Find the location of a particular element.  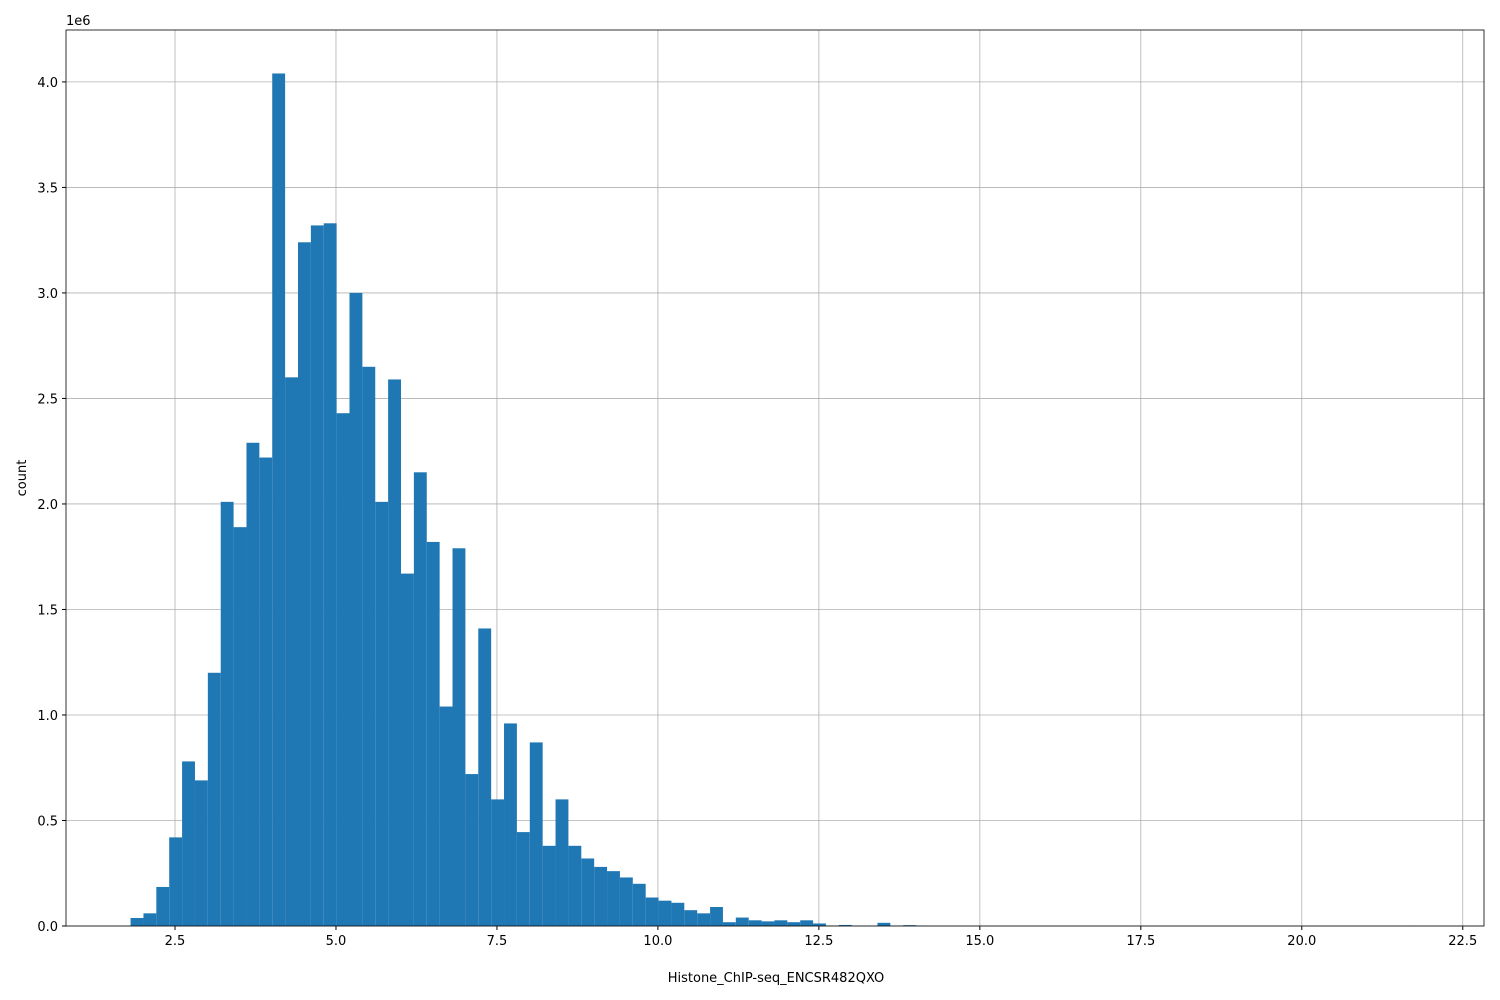

y-tick-label: 0.5 is located at coordinates (47, 821).